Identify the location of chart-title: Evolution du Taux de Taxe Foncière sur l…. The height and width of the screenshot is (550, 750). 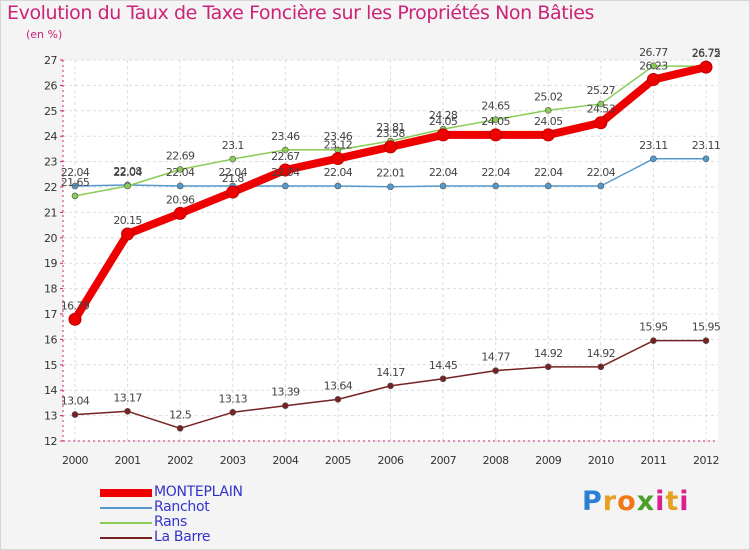
(301, 13).